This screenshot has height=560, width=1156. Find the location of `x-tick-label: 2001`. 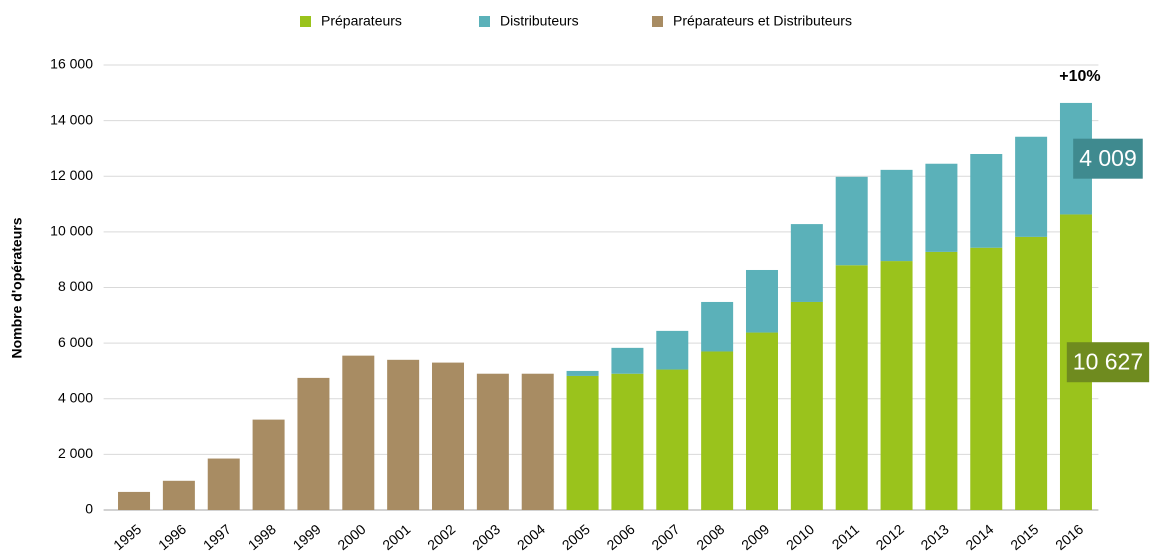

x-tick-label: 2001 is located at coordinates (396, 537).